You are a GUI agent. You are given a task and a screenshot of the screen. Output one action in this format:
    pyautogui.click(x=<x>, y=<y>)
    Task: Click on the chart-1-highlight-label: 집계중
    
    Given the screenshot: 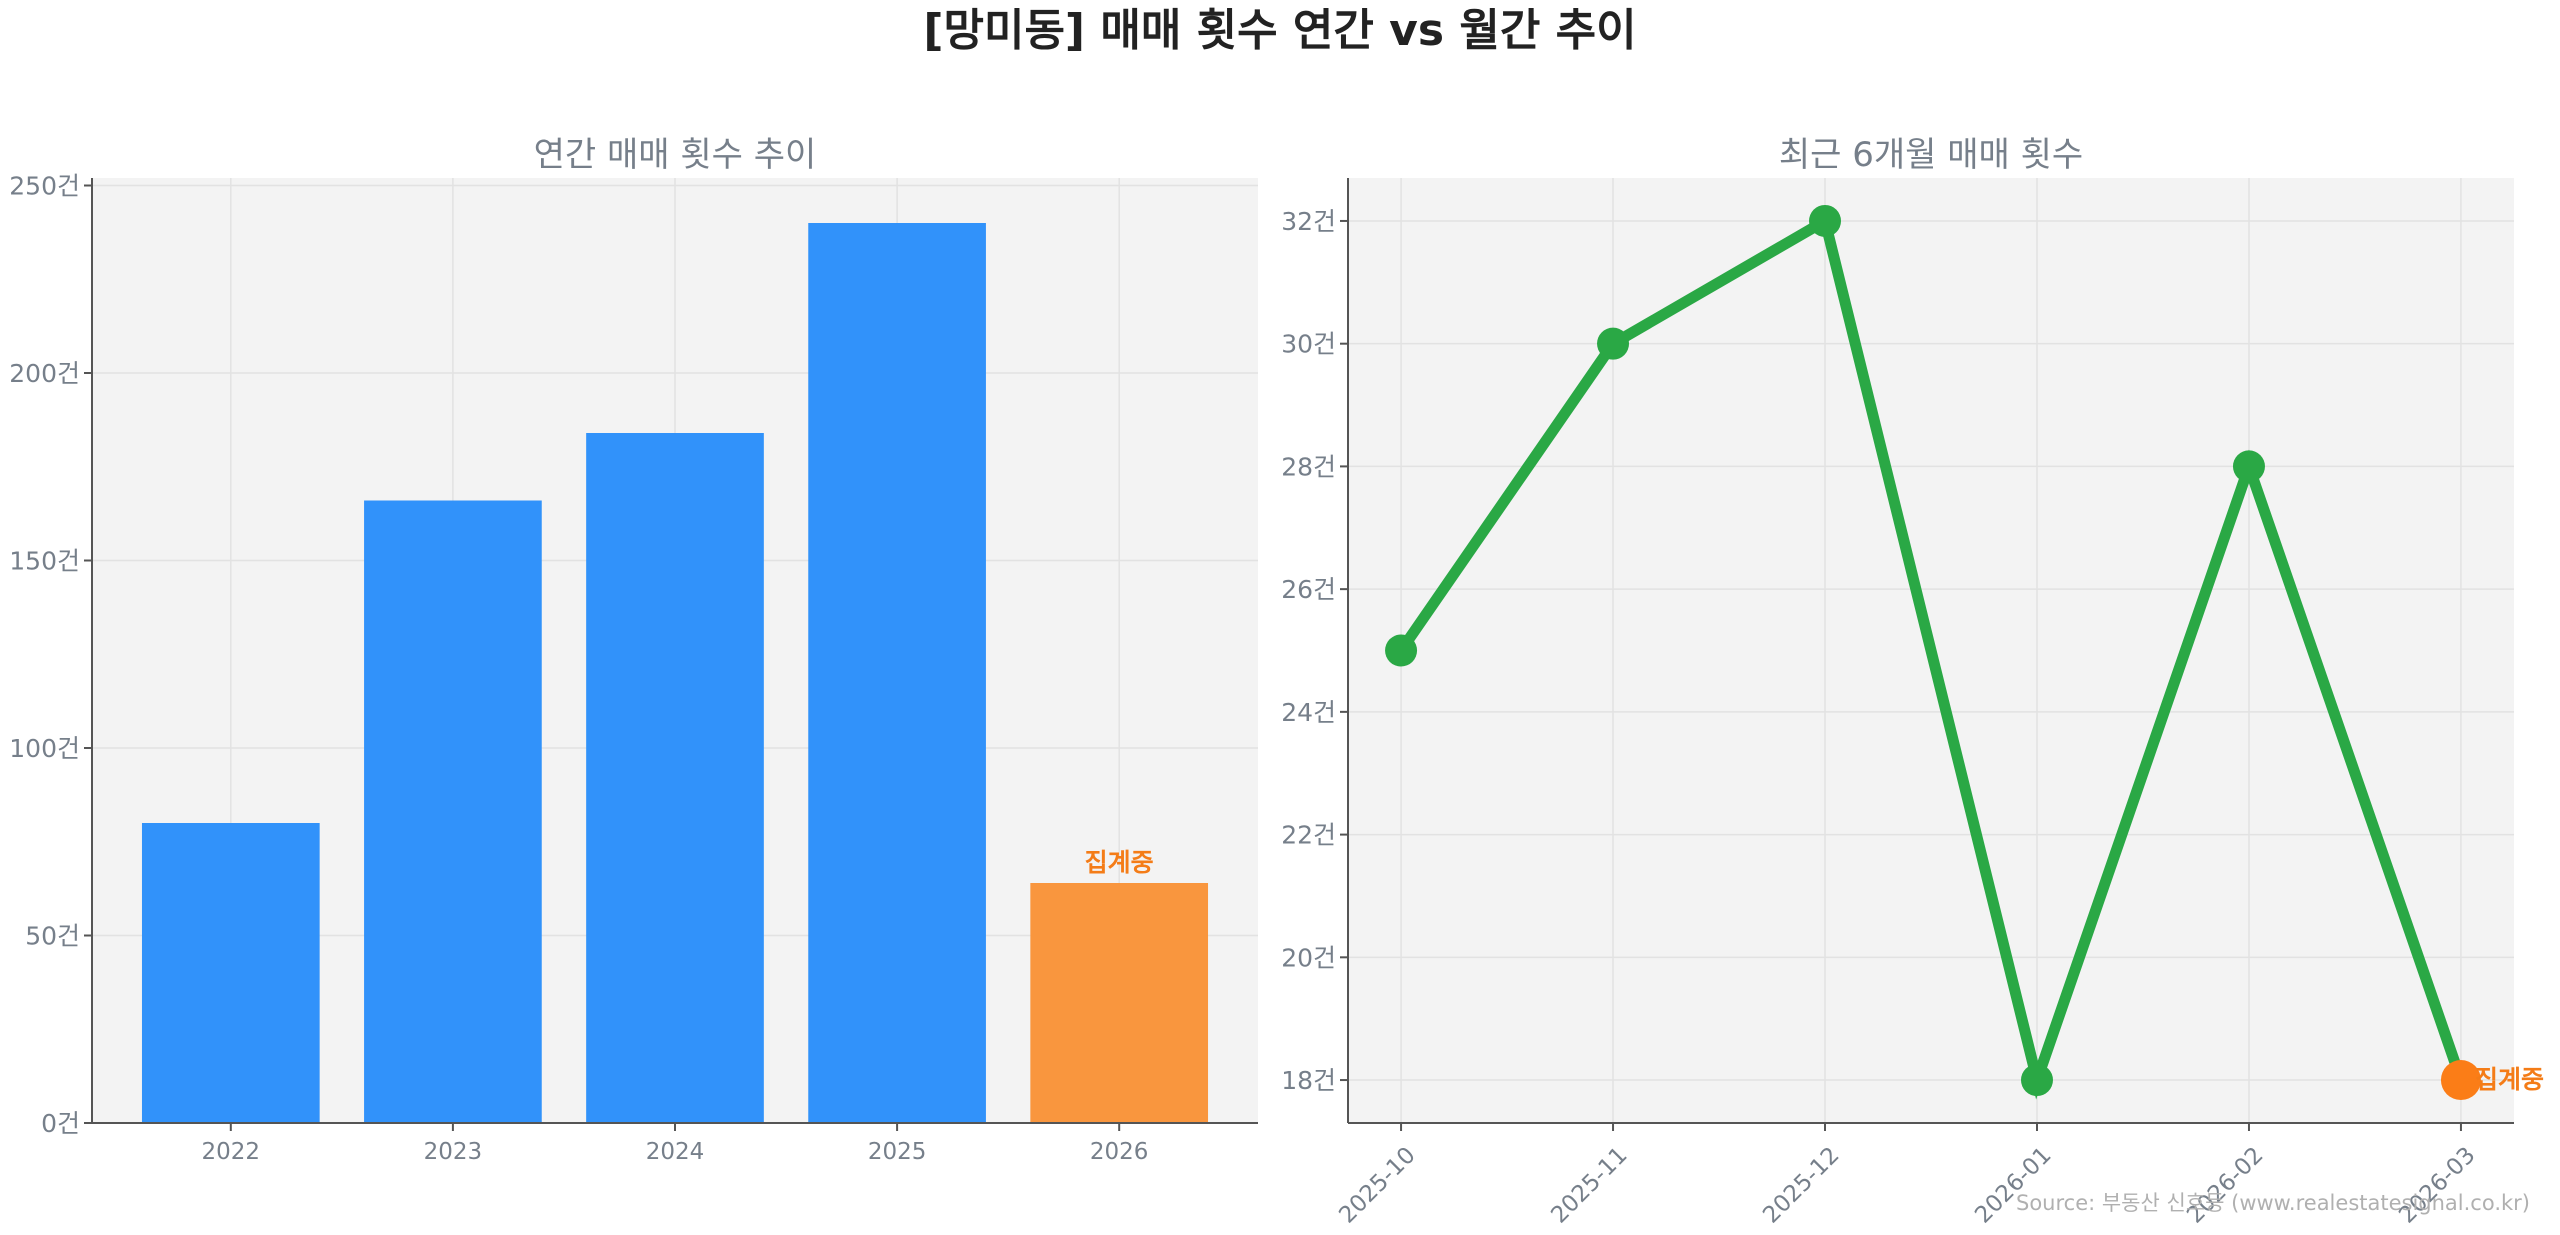 What is the action you would take?
    pyautogui.click(x=2509, y=1079)
    